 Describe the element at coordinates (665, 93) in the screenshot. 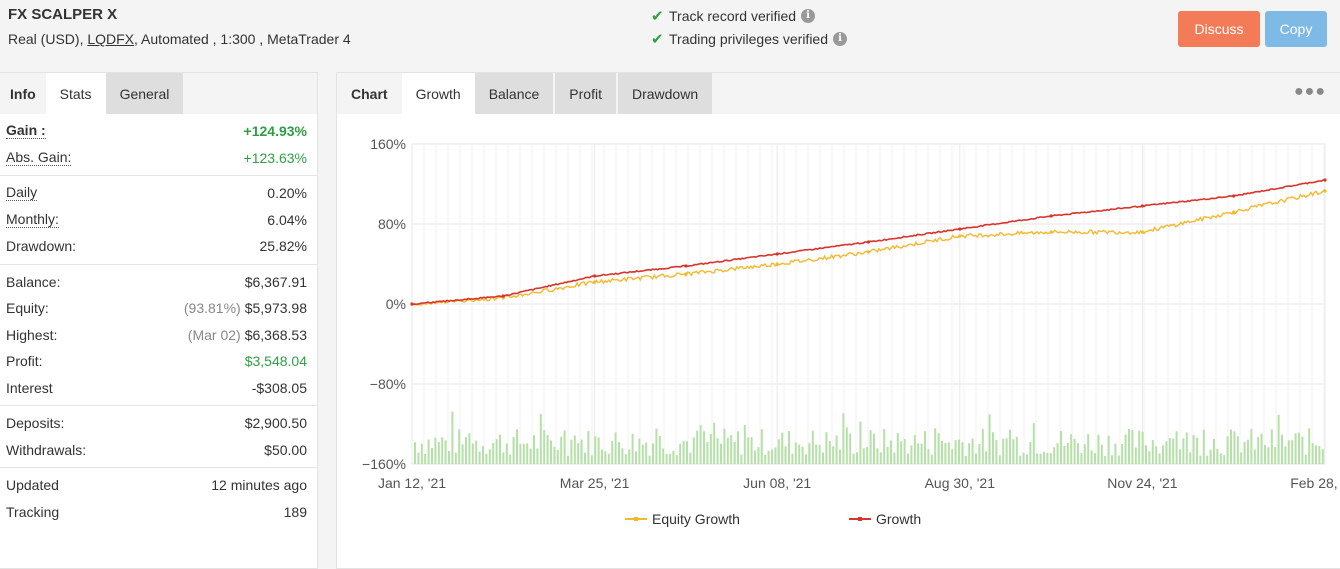

I see `tab-drawdown: Drawdown` at that location.